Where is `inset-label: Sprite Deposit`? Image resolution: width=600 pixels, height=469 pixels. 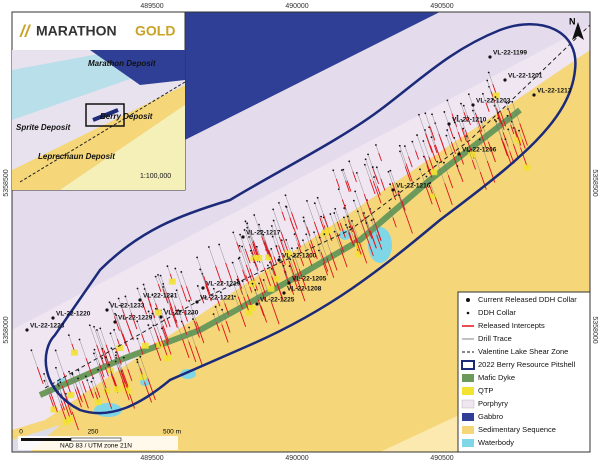 inset-label: Sprite Deposit is located at coordinates (43, 127).